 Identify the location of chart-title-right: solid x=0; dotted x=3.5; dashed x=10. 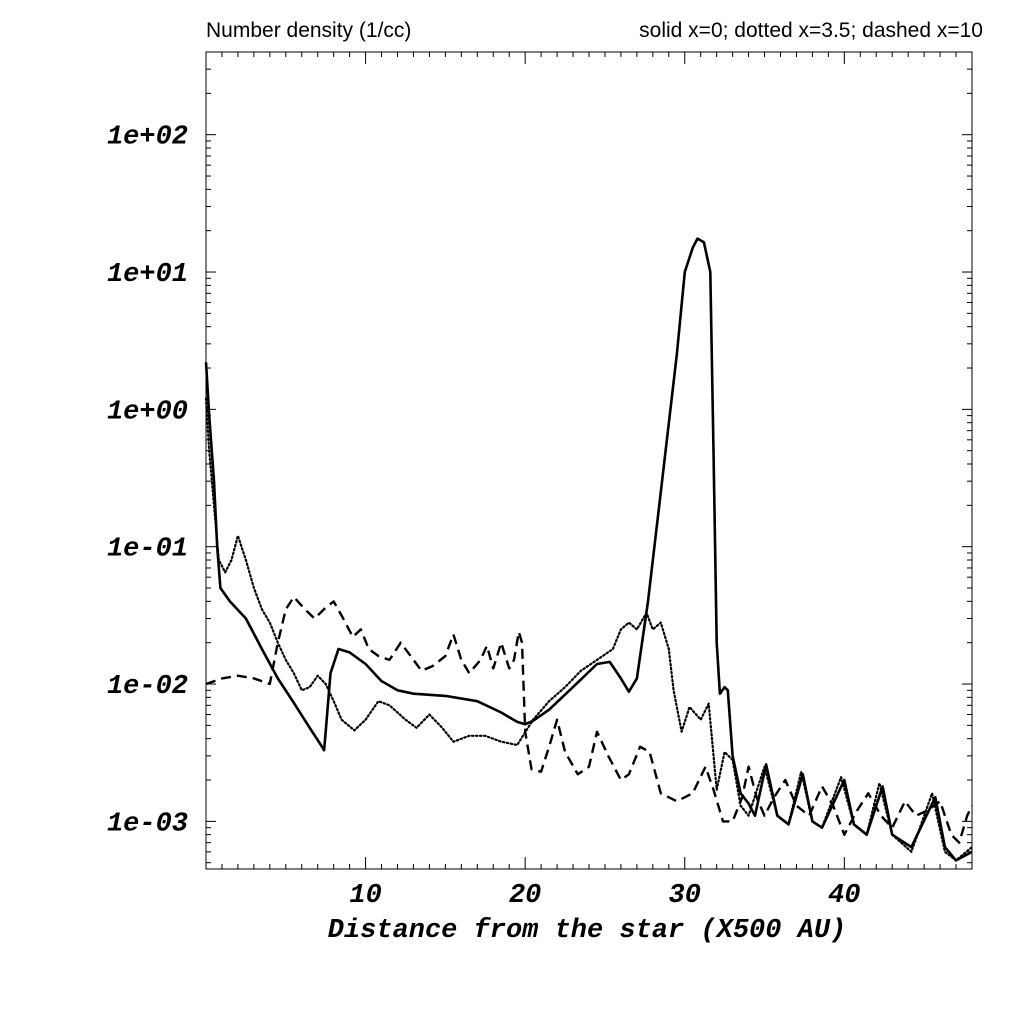
(811, 30).